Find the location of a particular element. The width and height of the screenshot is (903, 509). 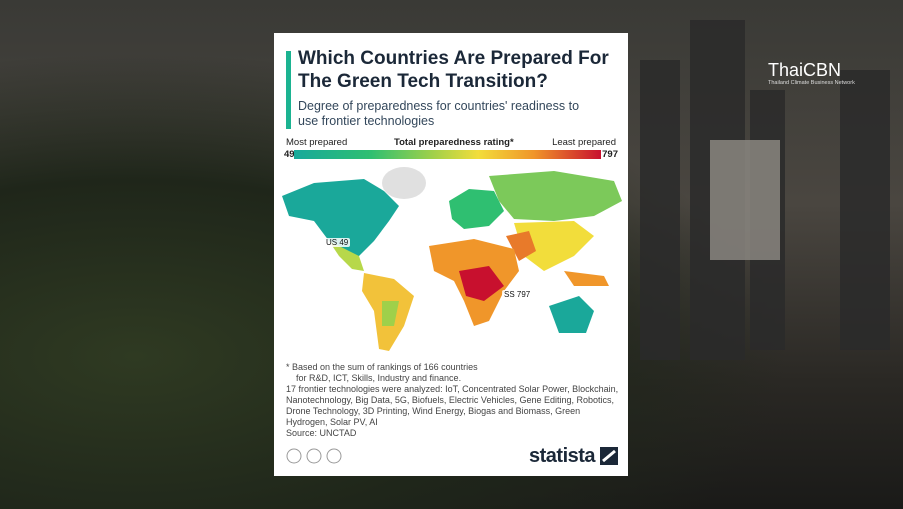

logo-mark is located at coordinates (609, 456).